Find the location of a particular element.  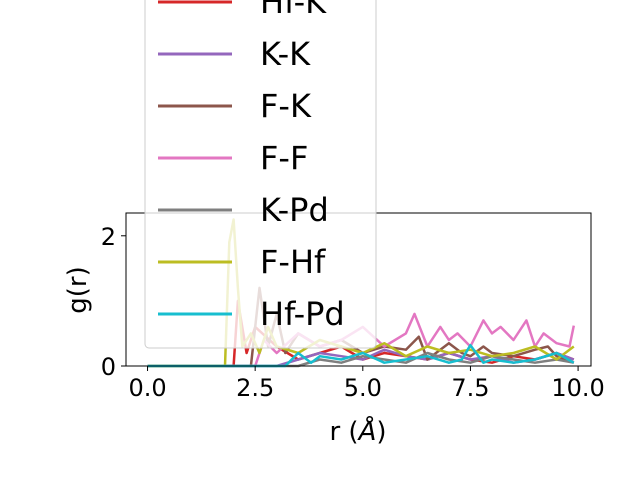

legend-label-f-hf: F-Hf is located at coordinates (293, 262).